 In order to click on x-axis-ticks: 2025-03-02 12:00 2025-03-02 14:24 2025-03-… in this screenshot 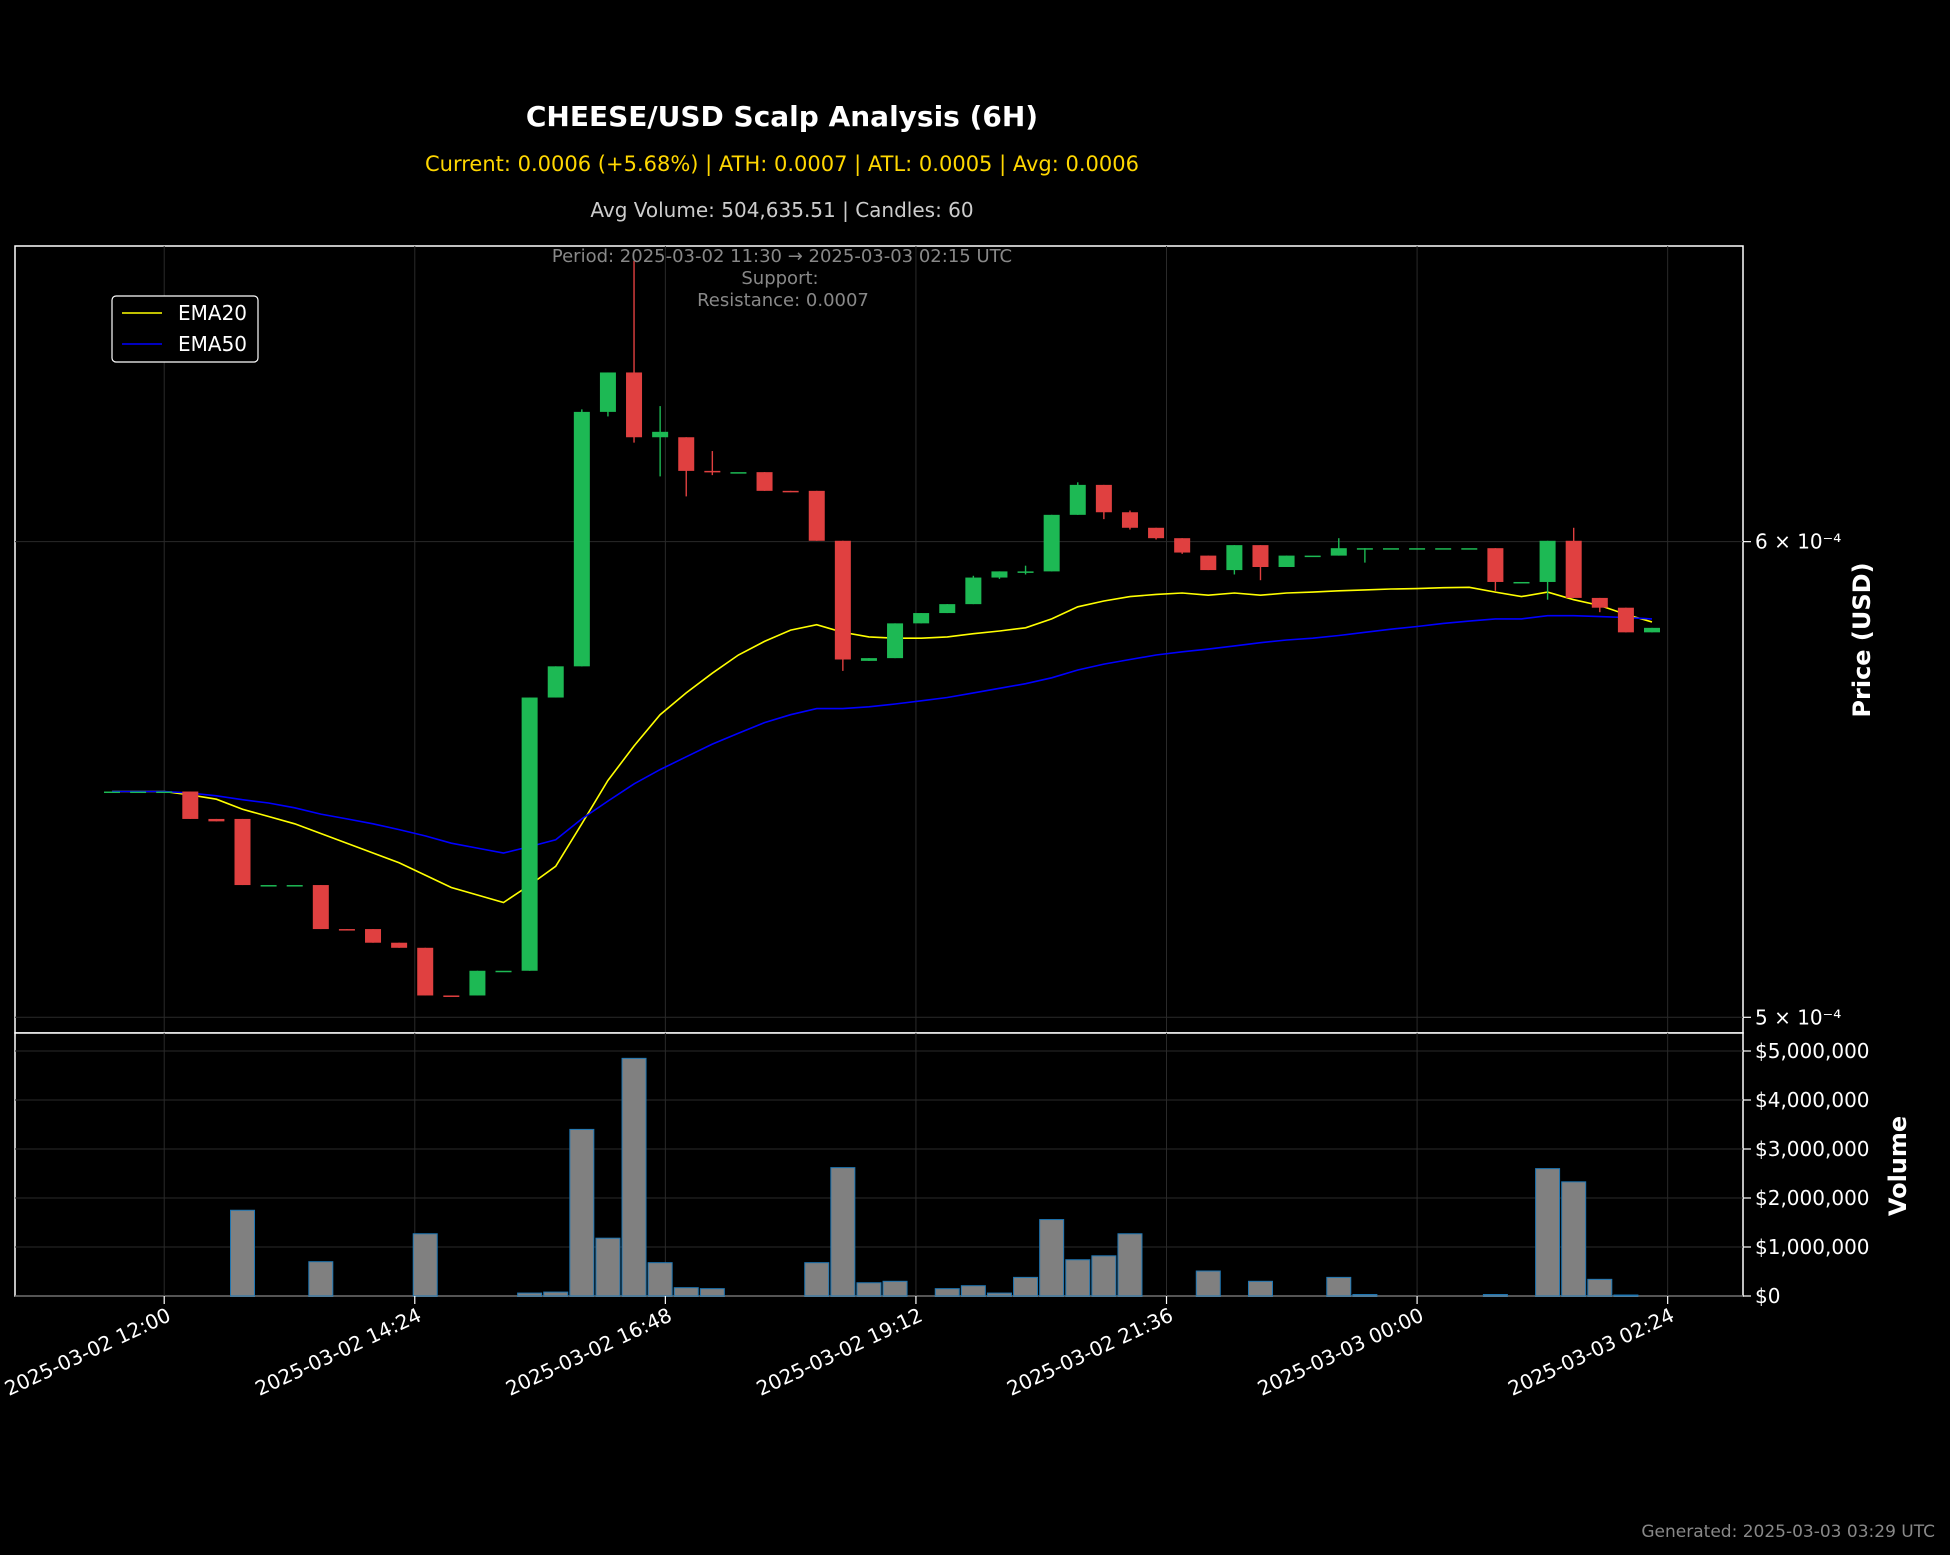, I will do `click(839, 1348)`.